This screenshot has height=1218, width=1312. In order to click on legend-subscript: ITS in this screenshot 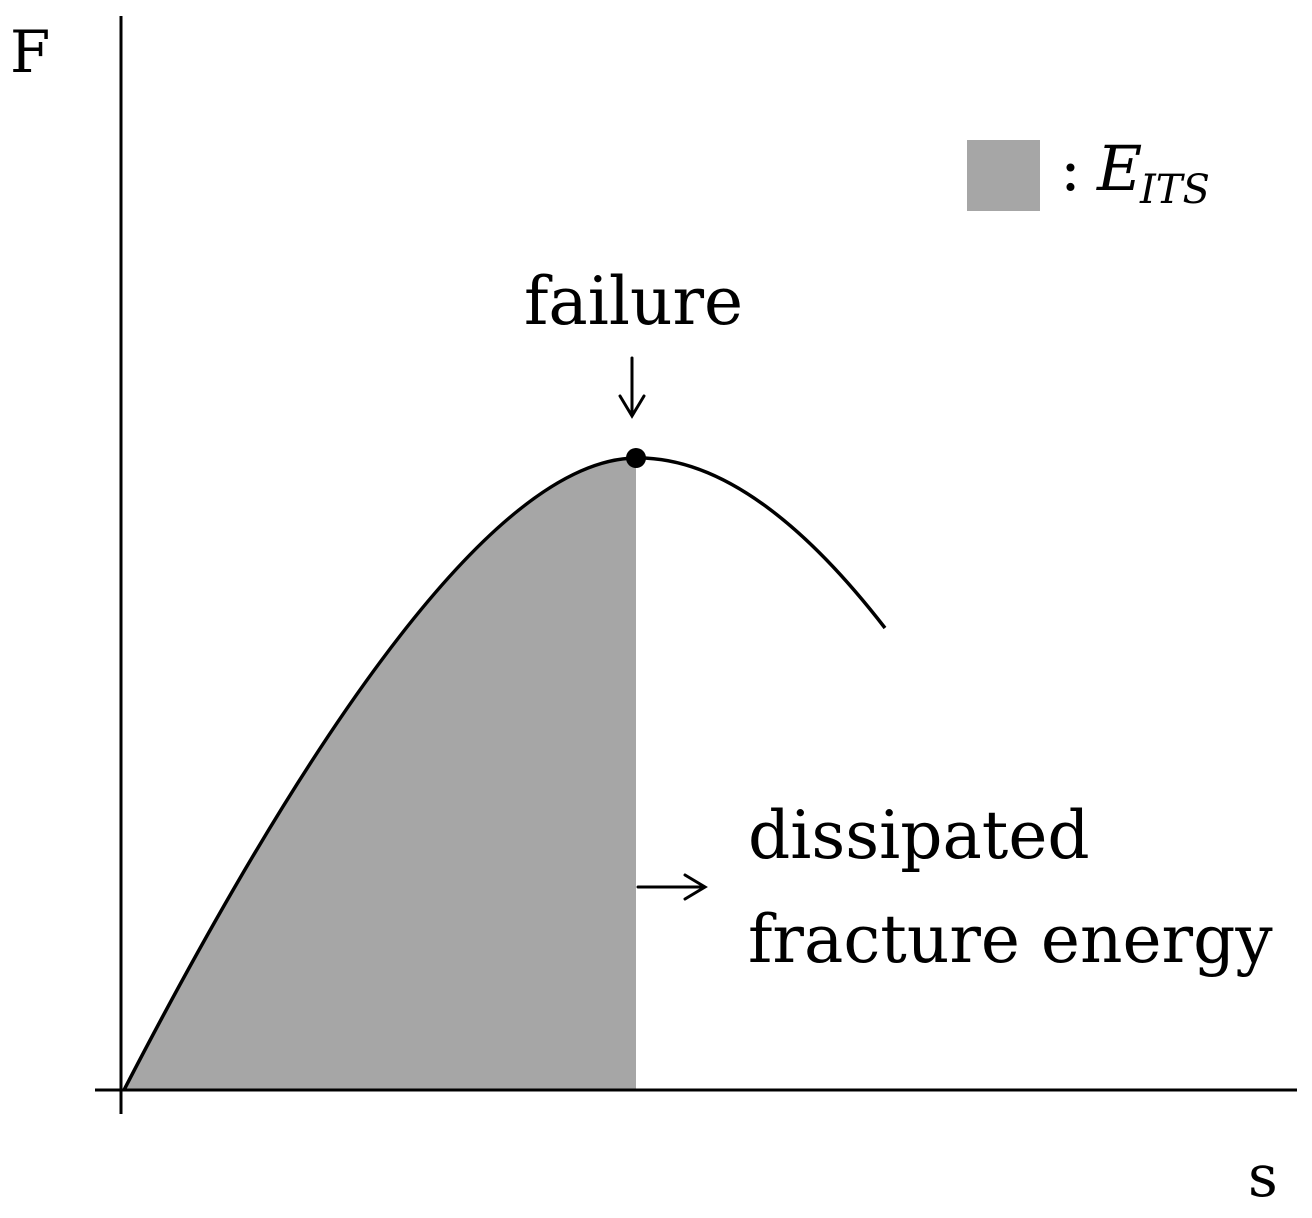, I will do `click(1174, 190)`.